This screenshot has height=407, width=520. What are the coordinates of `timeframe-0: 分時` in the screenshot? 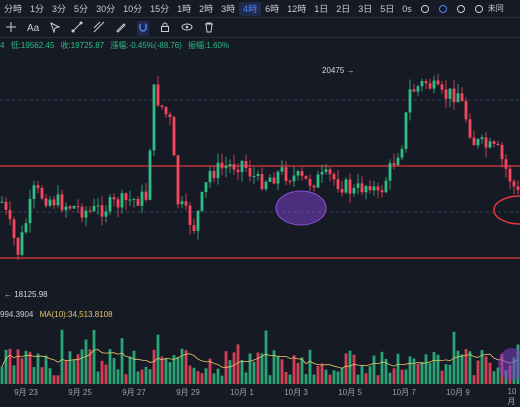 It's located at (13, 8).